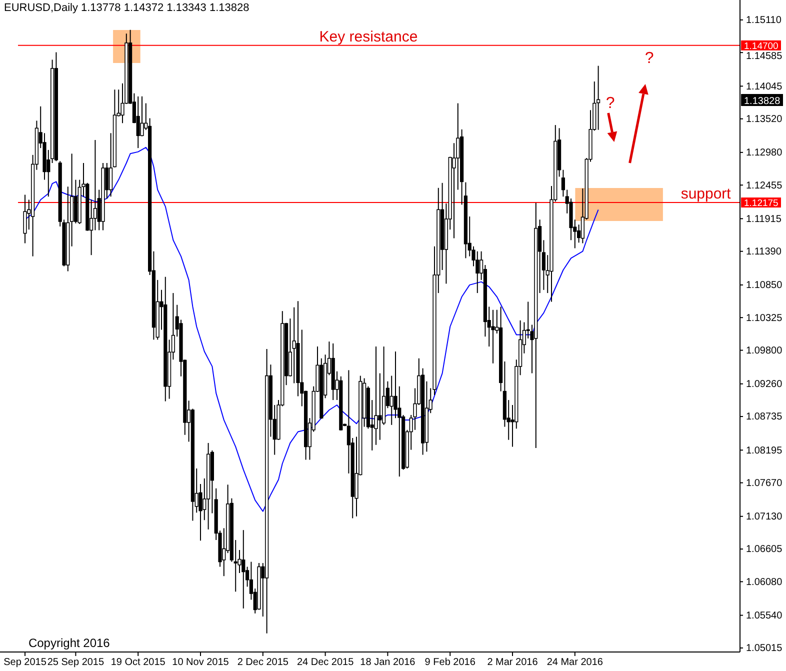 The height and width of the screenshot is (671, 786). What do you see at coordinates (764, 417) in the screenshot?
I see `y-tick-label: 1.08735` at bounding box center [764, 417].